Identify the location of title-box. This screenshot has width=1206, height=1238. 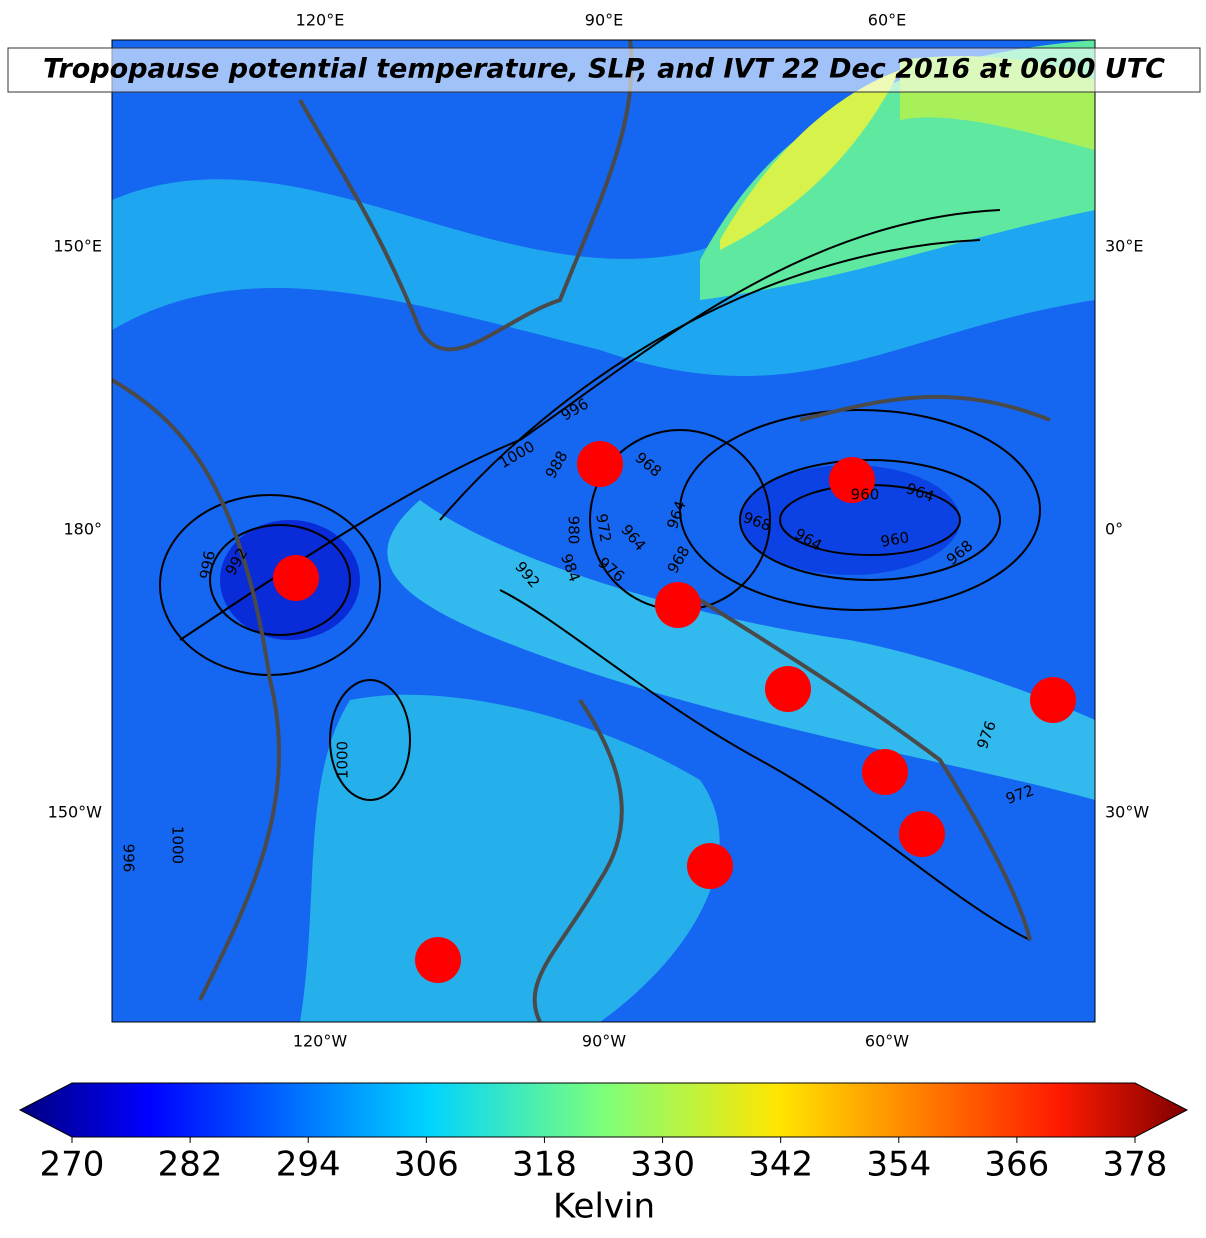
(604, 70).